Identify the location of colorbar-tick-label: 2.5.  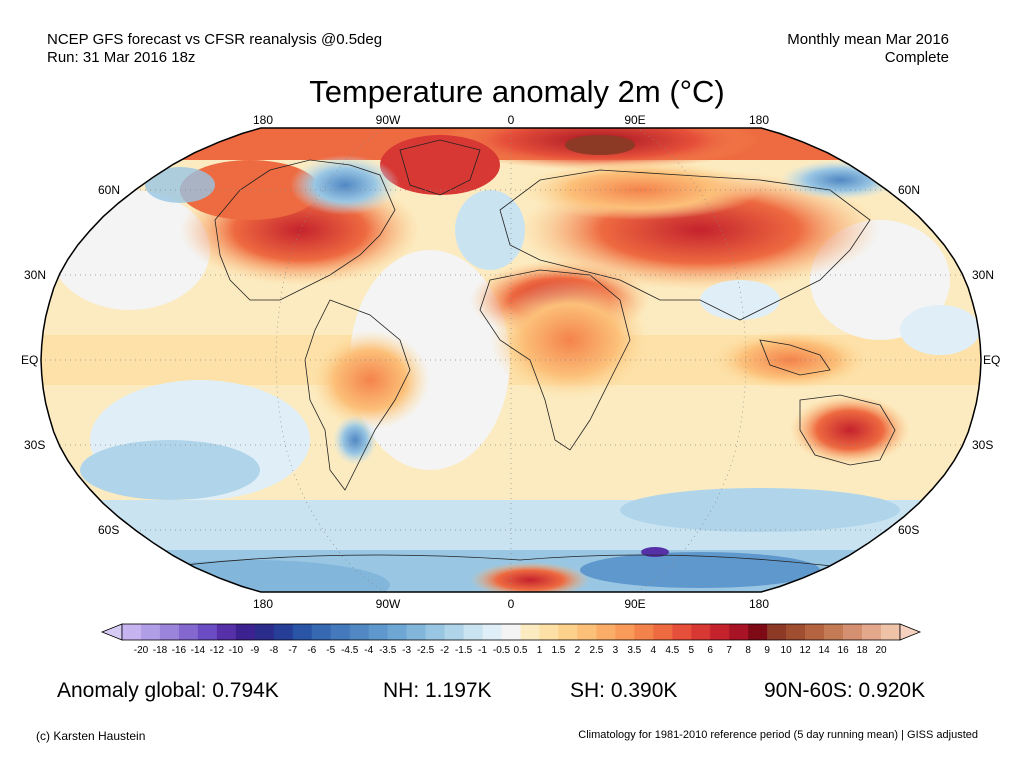
(596, 650).